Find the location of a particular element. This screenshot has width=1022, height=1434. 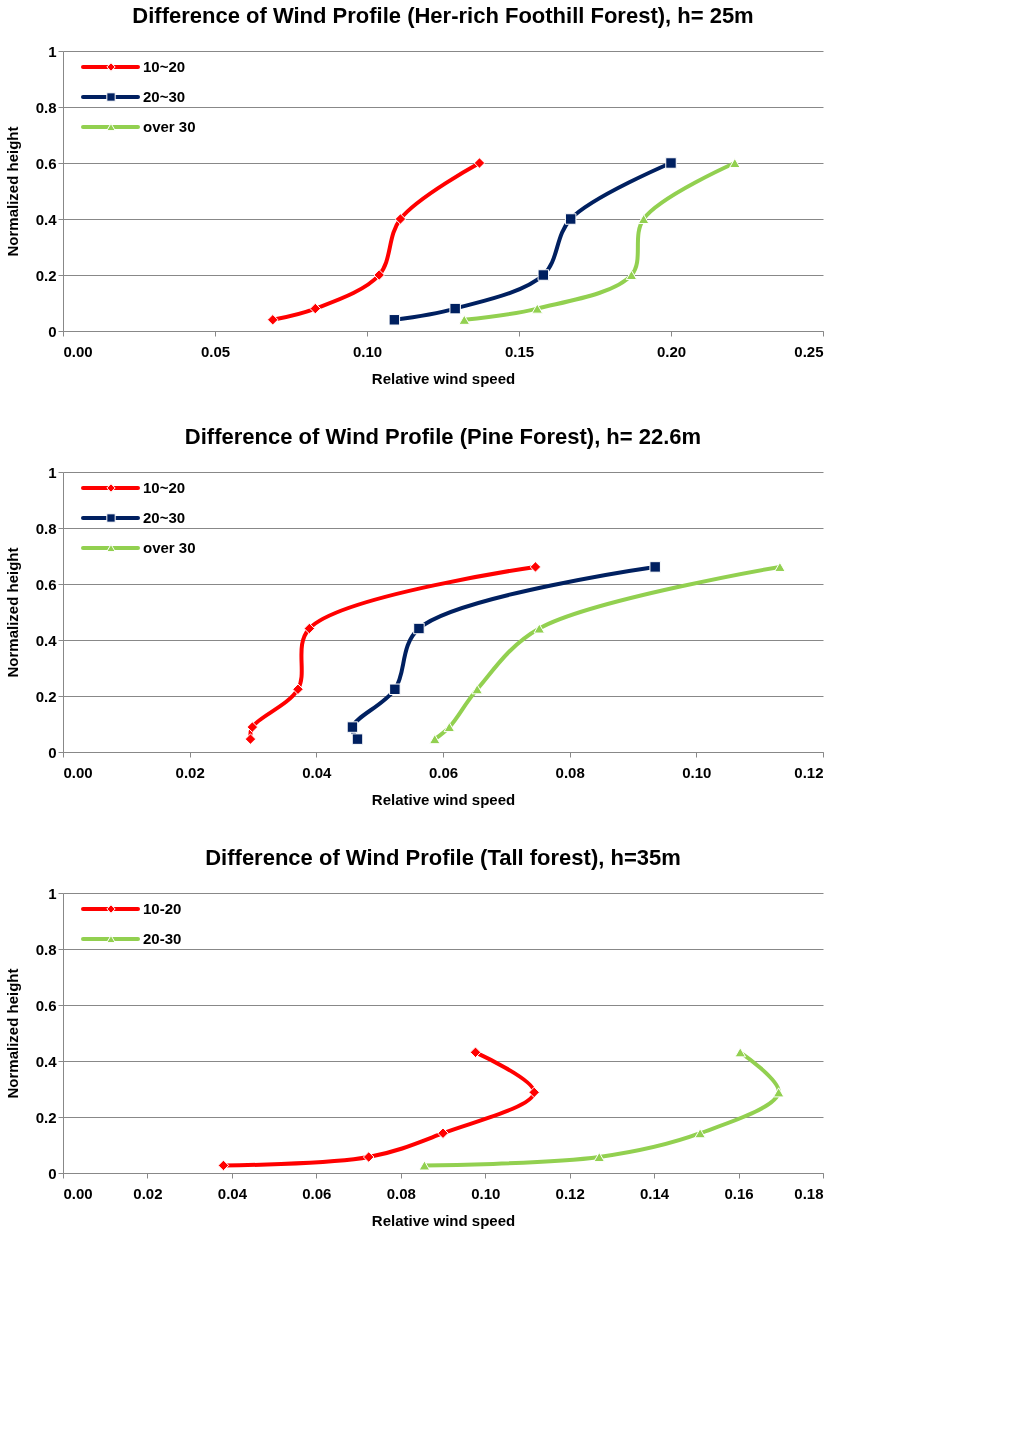

legend-label: 20-30 is located at coordinates (162, 938).